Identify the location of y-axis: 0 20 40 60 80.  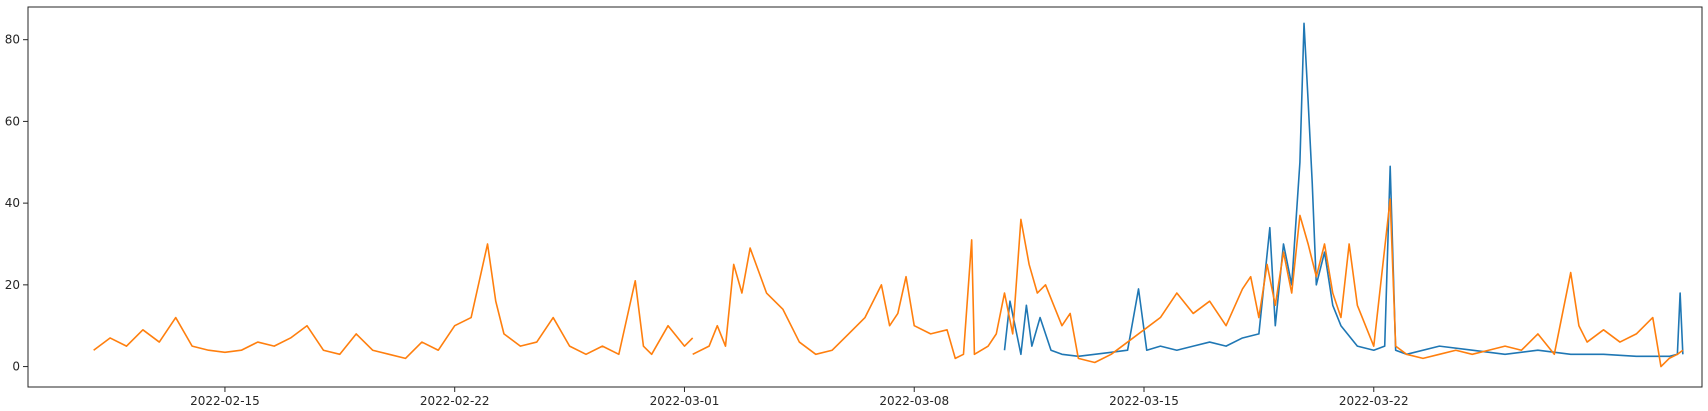
(16, 203).